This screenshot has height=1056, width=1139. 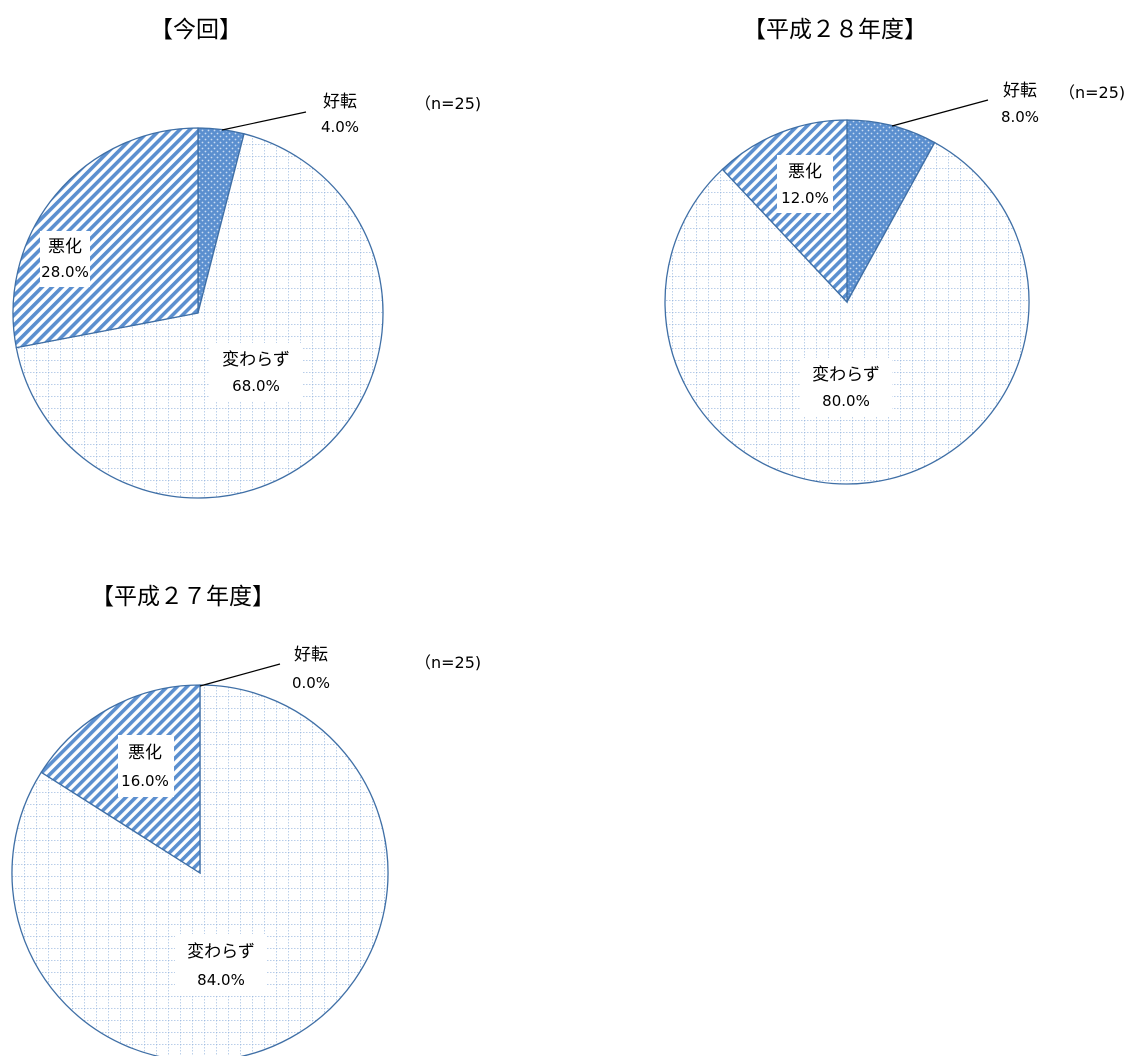 I want to click on value-worse: 16.0%, so click(x=145, y=781).